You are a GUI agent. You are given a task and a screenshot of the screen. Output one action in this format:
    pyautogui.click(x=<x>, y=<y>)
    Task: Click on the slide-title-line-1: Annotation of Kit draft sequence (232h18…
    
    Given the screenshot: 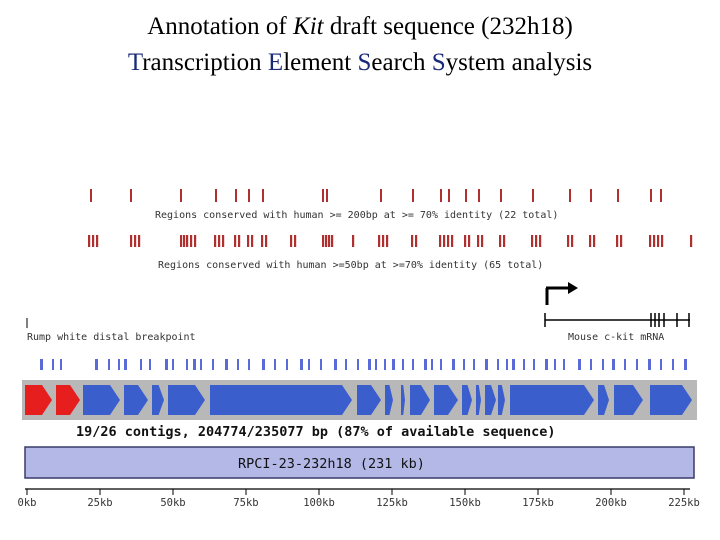 What is the action you would take?
    pyautogui.click(x=360, y=27)
    